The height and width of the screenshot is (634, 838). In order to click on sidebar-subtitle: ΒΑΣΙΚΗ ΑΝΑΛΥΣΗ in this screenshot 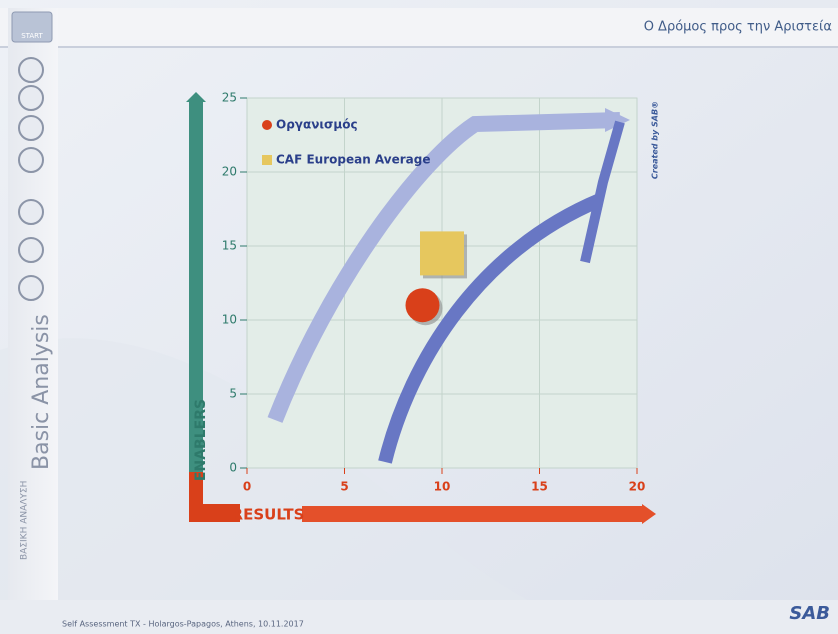, I will do `click(25, 520)`.